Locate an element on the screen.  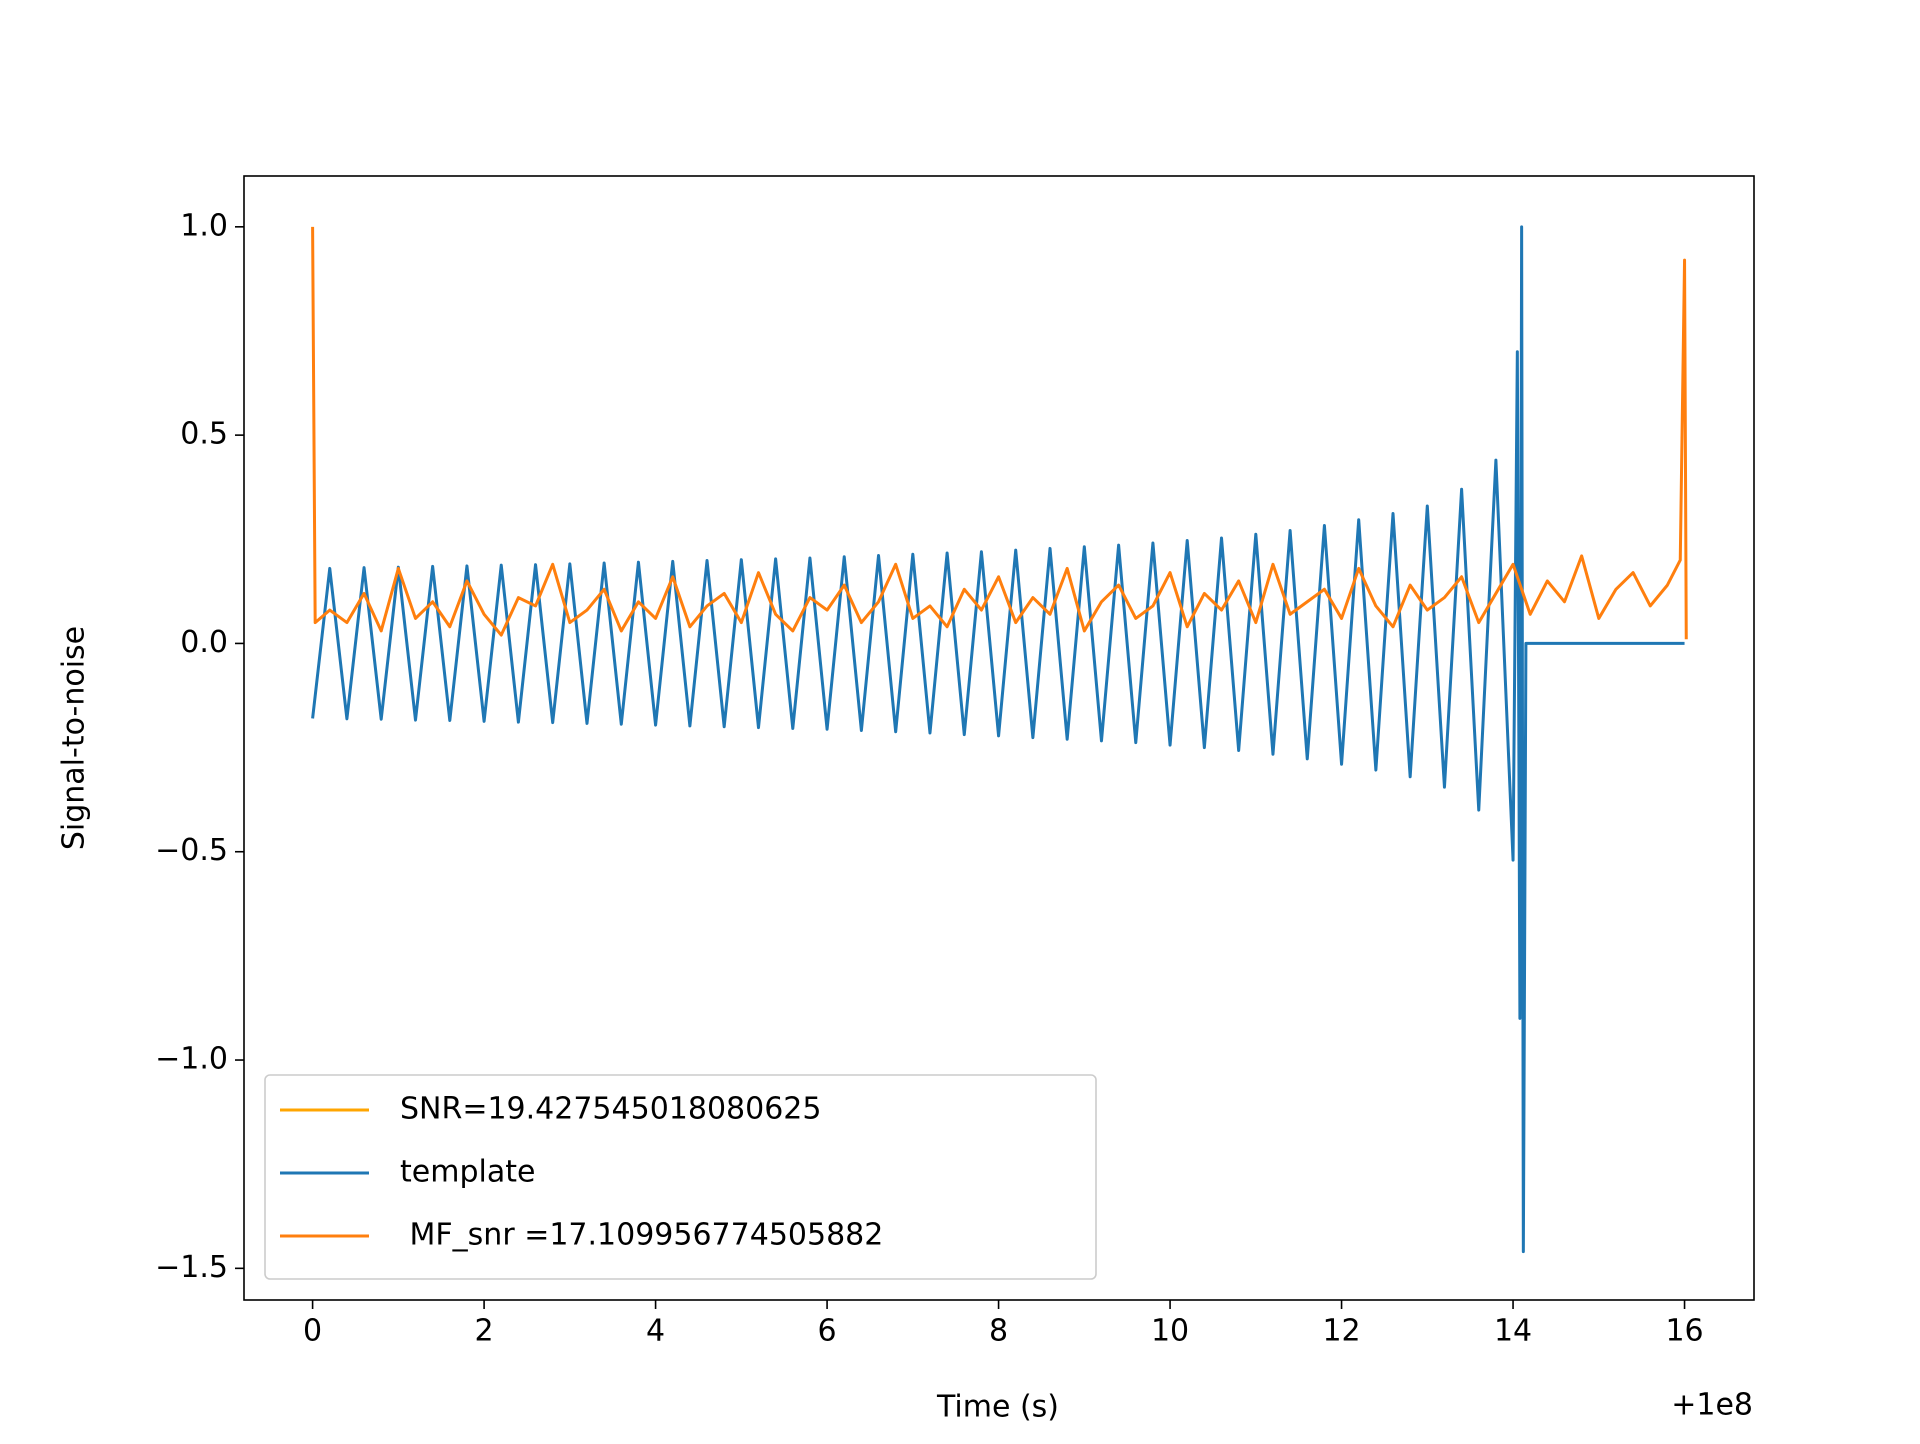
x-tick-label: 0 is located at coordinates (312, 1331).